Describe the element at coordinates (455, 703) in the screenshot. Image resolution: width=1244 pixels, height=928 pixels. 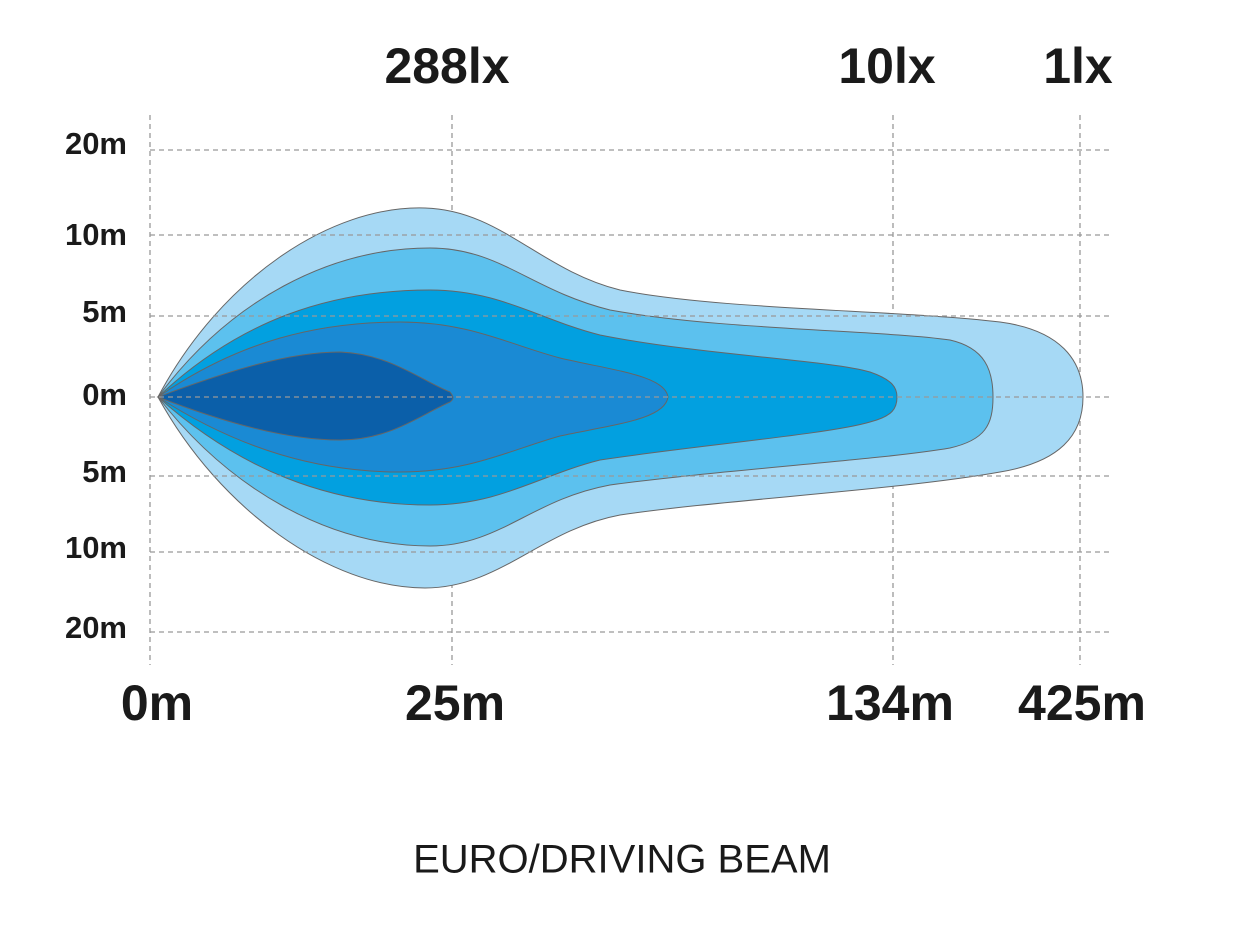
I see `distance-label: 25m` at that location.